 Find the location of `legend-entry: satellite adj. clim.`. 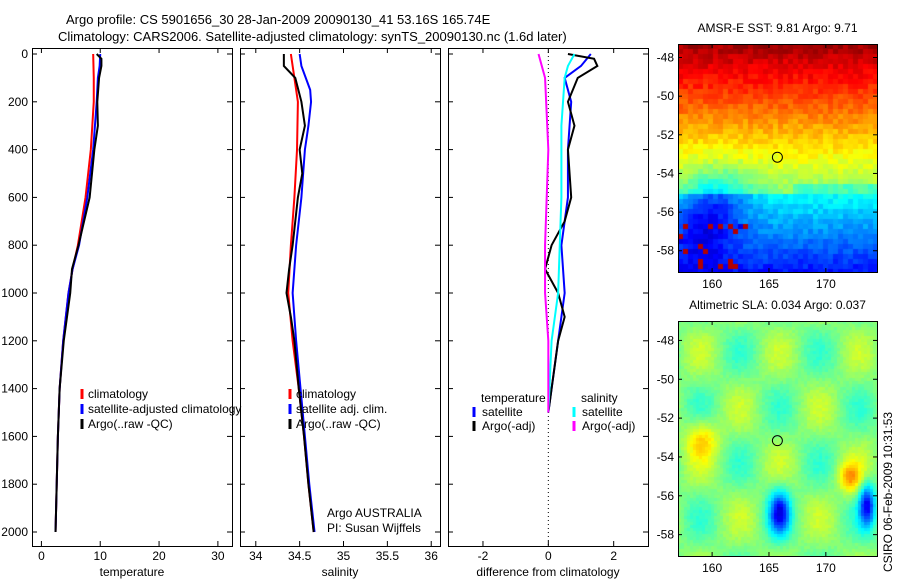

legend-entry: satellite adj. clim. is located at coordinates (341, 409).